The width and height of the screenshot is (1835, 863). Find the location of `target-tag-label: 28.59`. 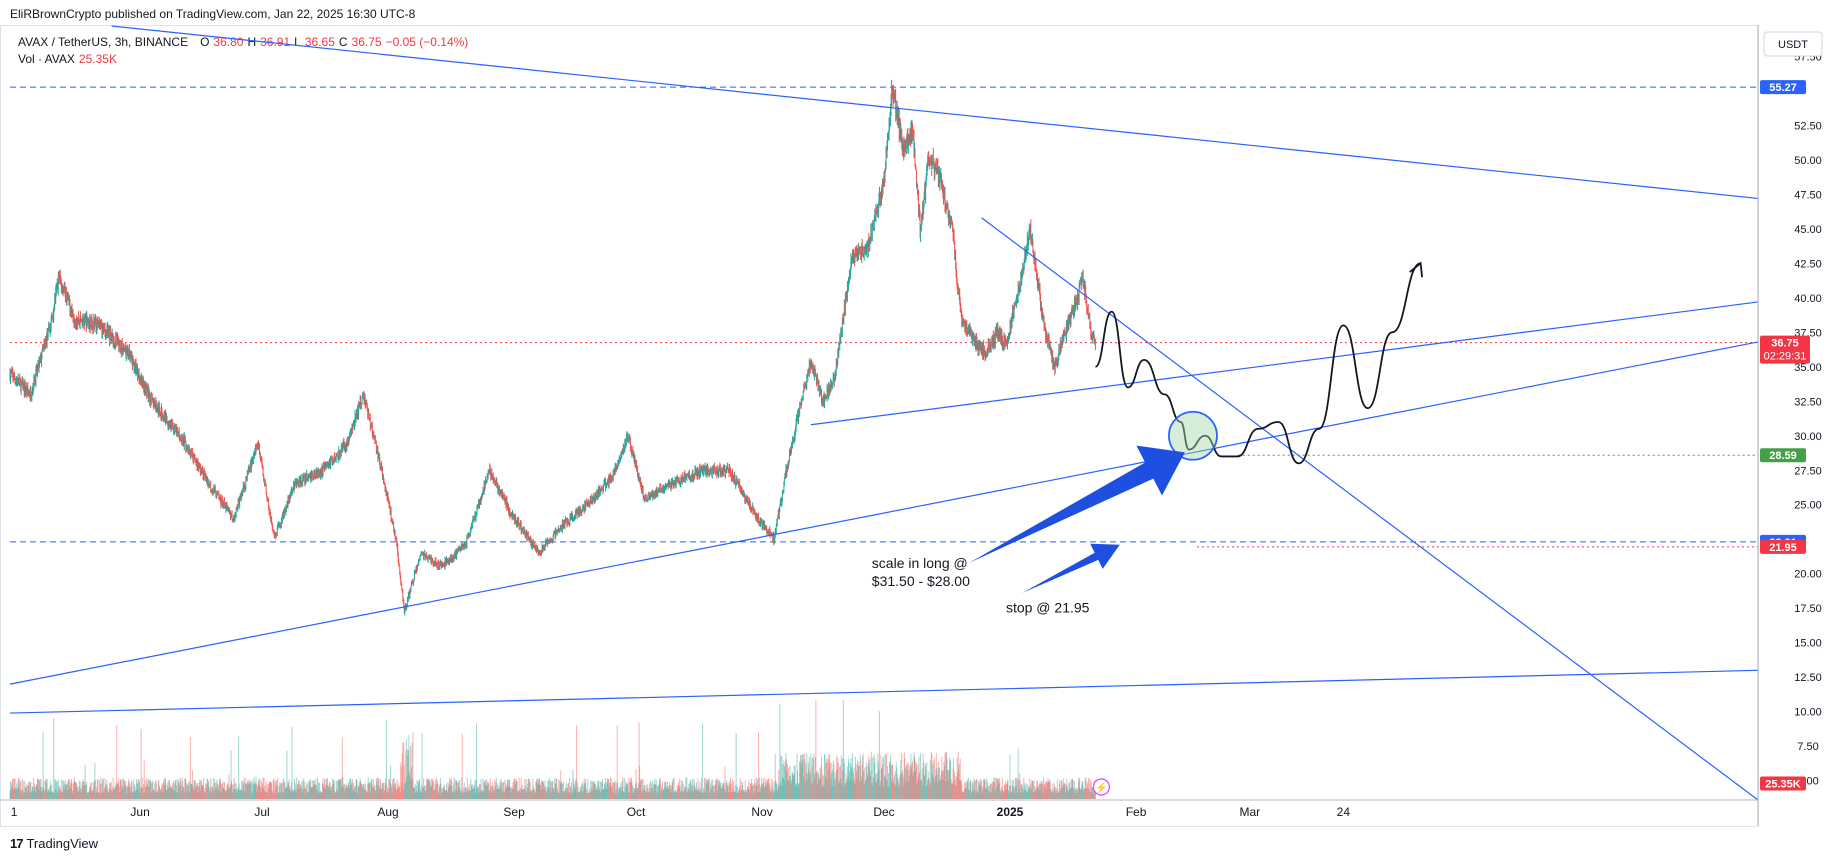

target-tag-label: 28.59 is located at coordinates (1783, 456).